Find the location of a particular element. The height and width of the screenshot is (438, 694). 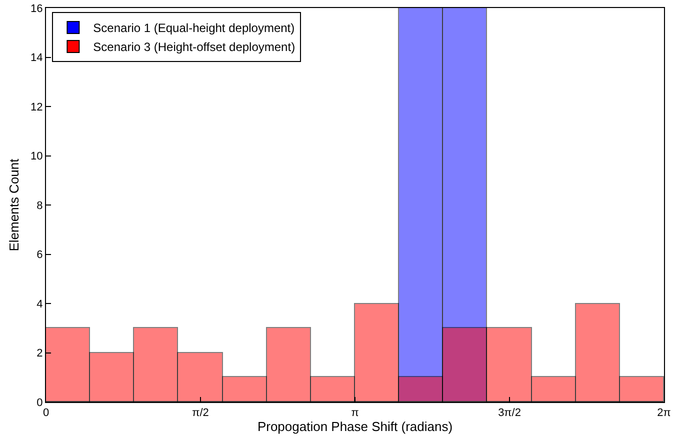

x-tick-label: 2π is located at coordinates (664, 413).